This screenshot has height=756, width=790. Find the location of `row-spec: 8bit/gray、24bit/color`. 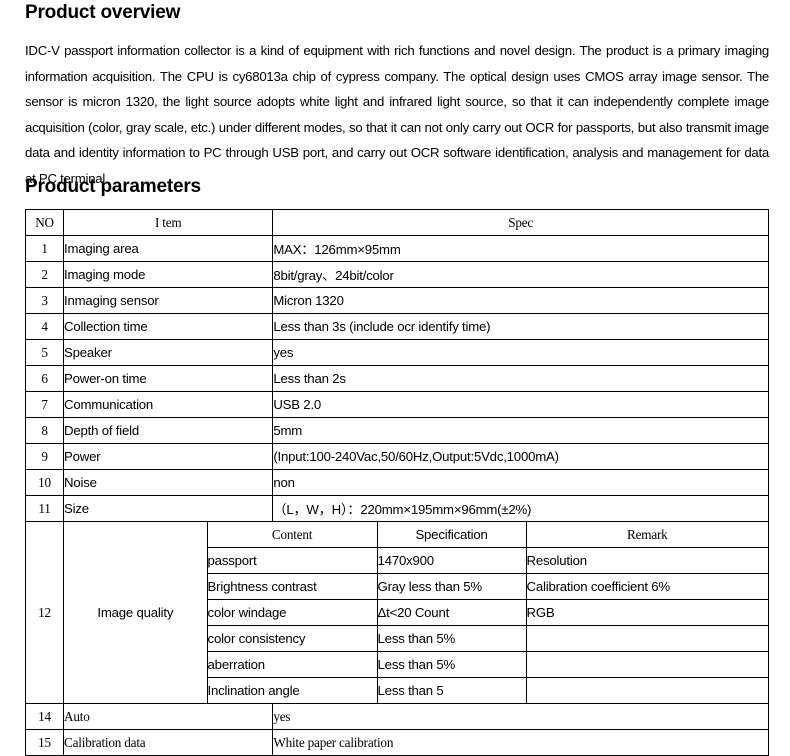

row-spec: 8bit/gray、24bit/color is located at coordinates (520, 274).